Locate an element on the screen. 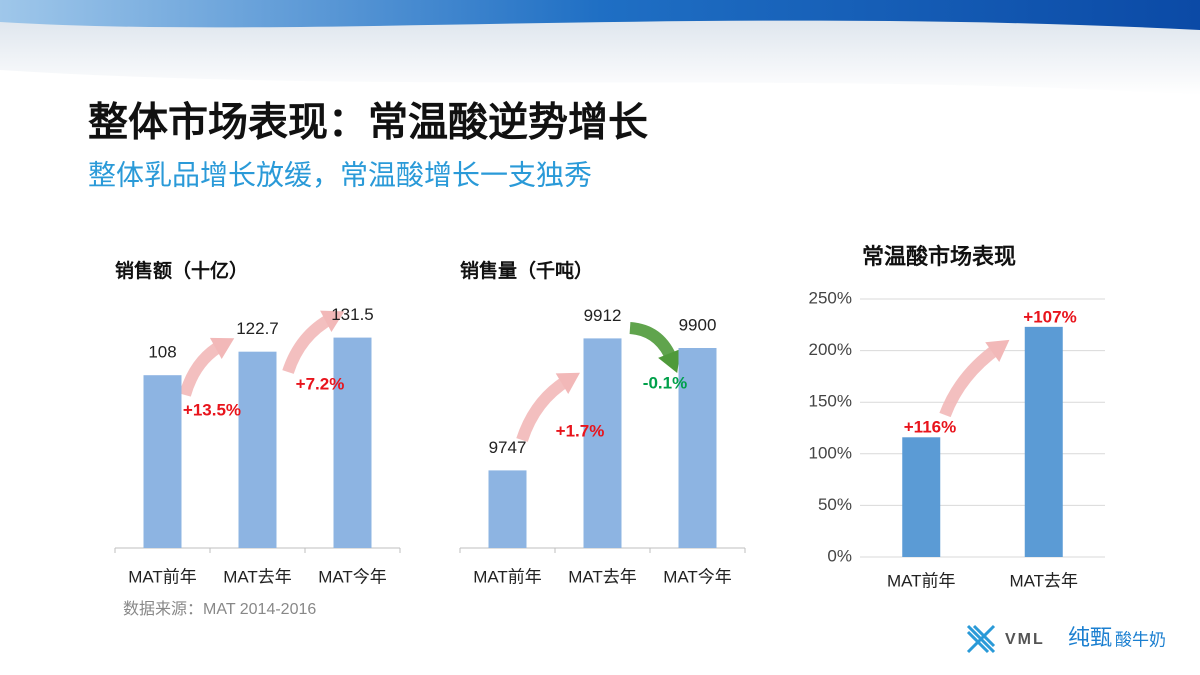 Image resolution: width=1200 pixels, height=675 pixels. chart-title: 常温酸市场表现 is located at coordinates (939, 256).